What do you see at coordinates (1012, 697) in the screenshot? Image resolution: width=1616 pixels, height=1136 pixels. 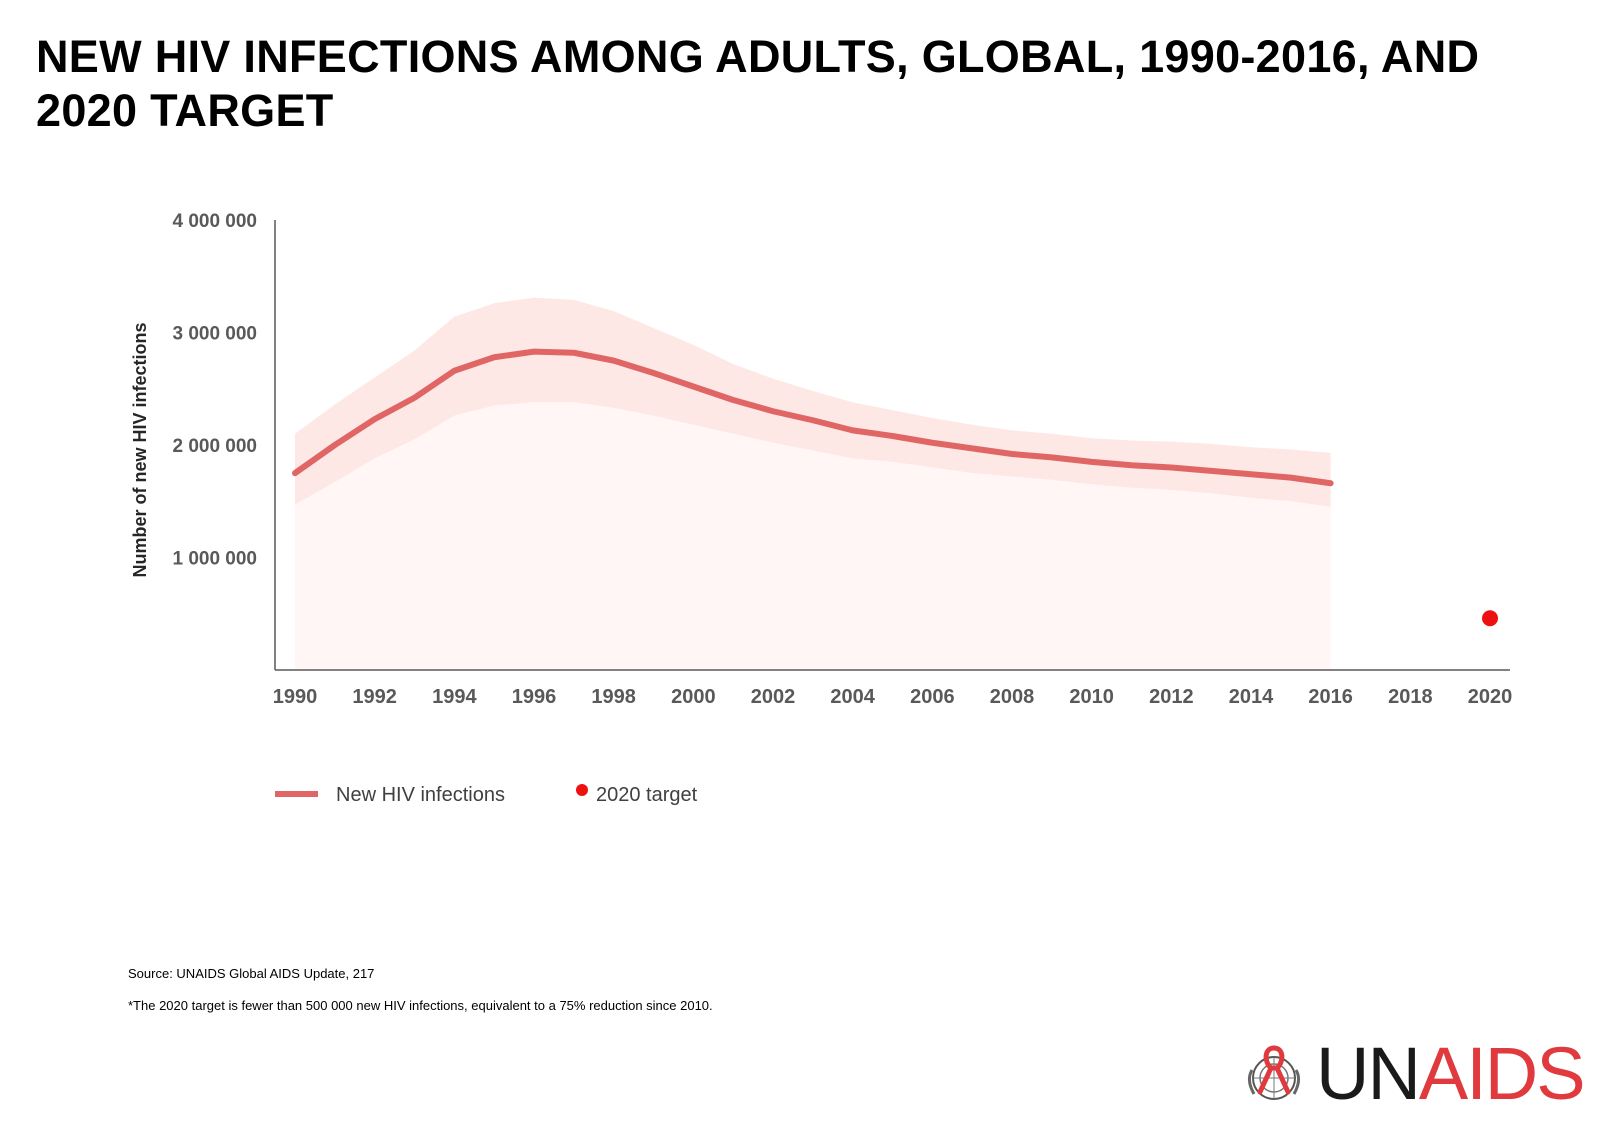 I see `x-tick-label-2008: 2008` at bounding box center [1012, 697].